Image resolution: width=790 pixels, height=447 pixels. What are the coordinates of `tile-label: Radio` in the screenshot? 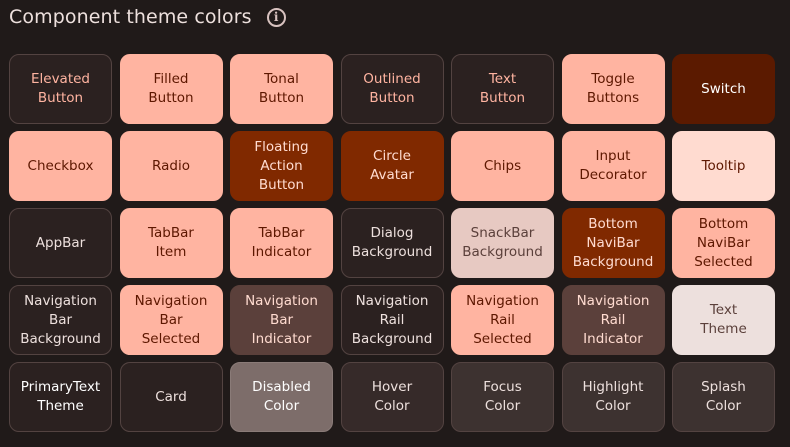 It's located at (171, 165).